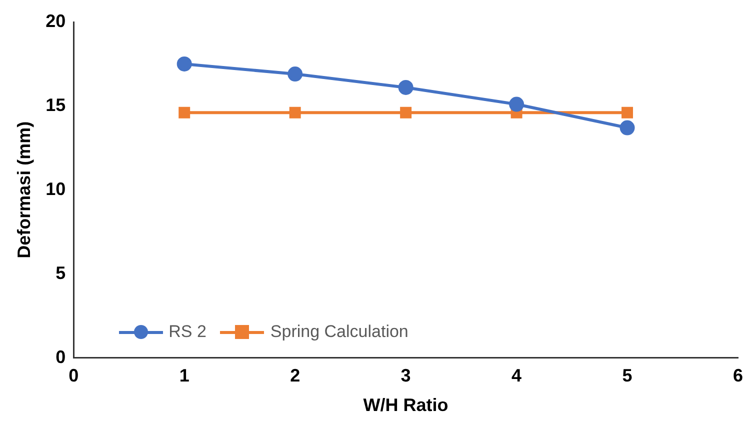 This screenshot has height=421, width=754. What do you see at coordinates (405, 405) in the screenshot?
I see `x-axis-title: W/H Ratio` at bounding box center [405, 405].